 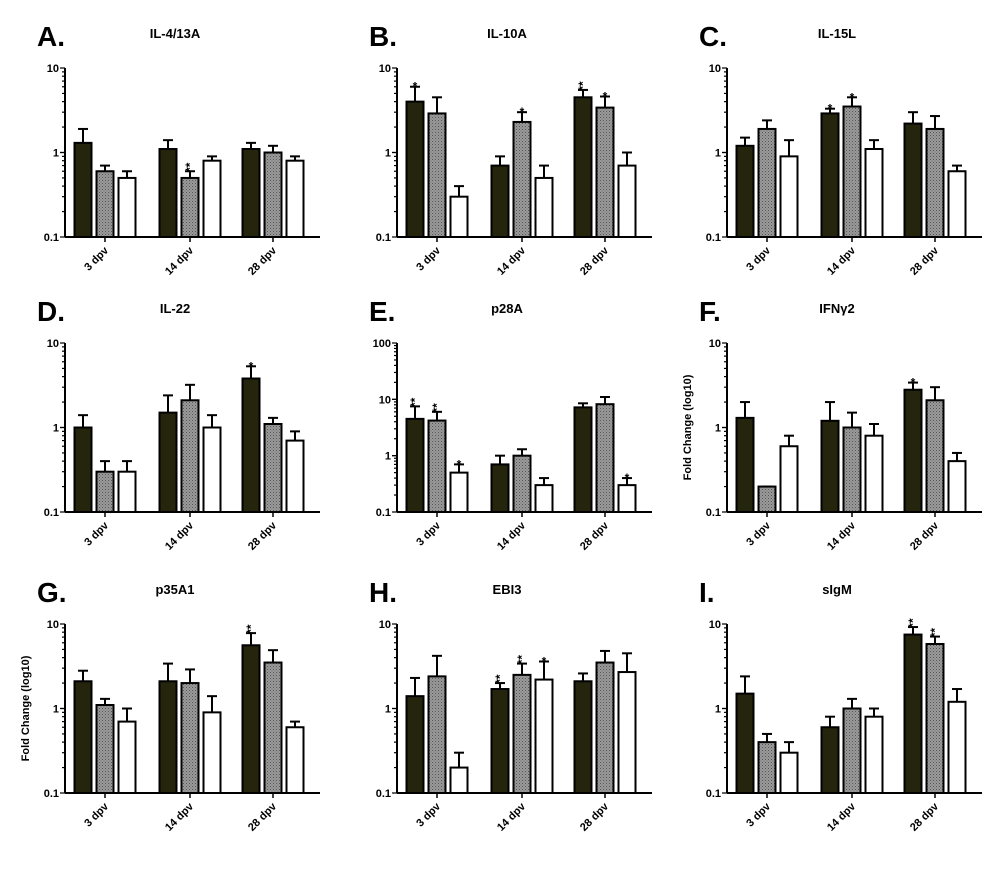 I want to click on panel-title: p28A, so click(x=507, y=308).